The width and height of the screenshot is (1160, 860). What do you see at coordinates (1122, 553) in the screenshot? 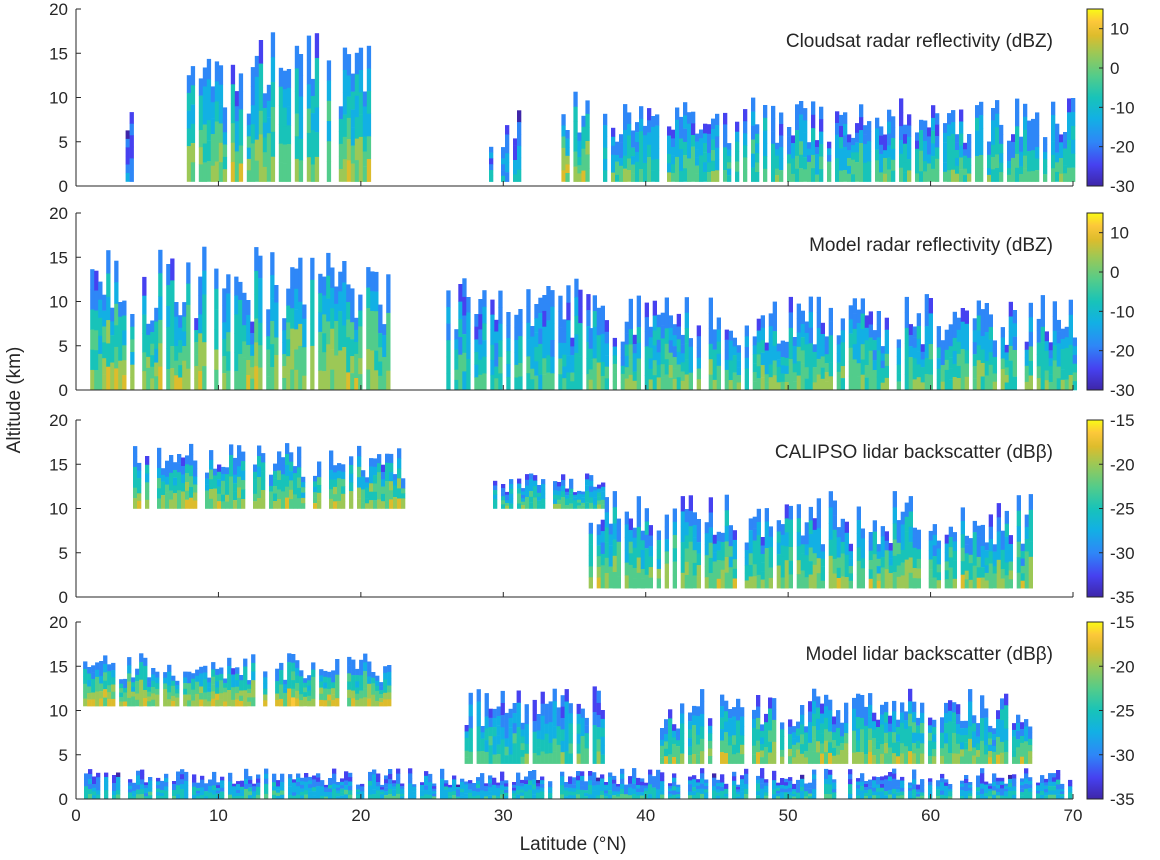
I see `colorbar-tick-label: -30` at bounding box center [1122, 553].